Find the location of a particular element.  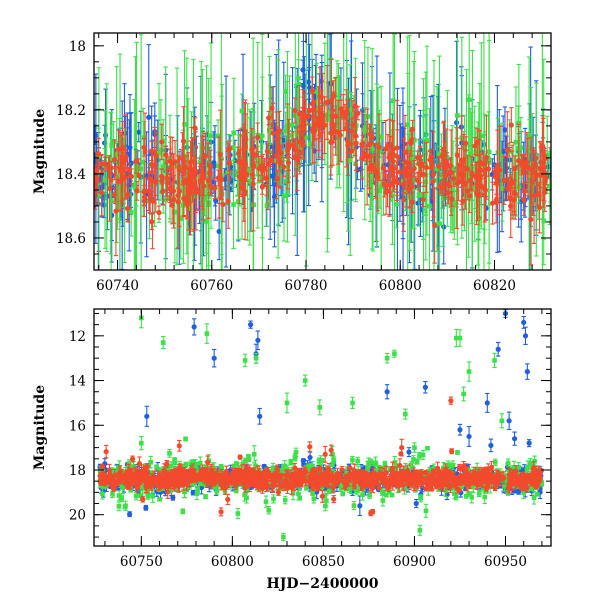

x-tick-label: 60740 is located at coordinates (117, 286).